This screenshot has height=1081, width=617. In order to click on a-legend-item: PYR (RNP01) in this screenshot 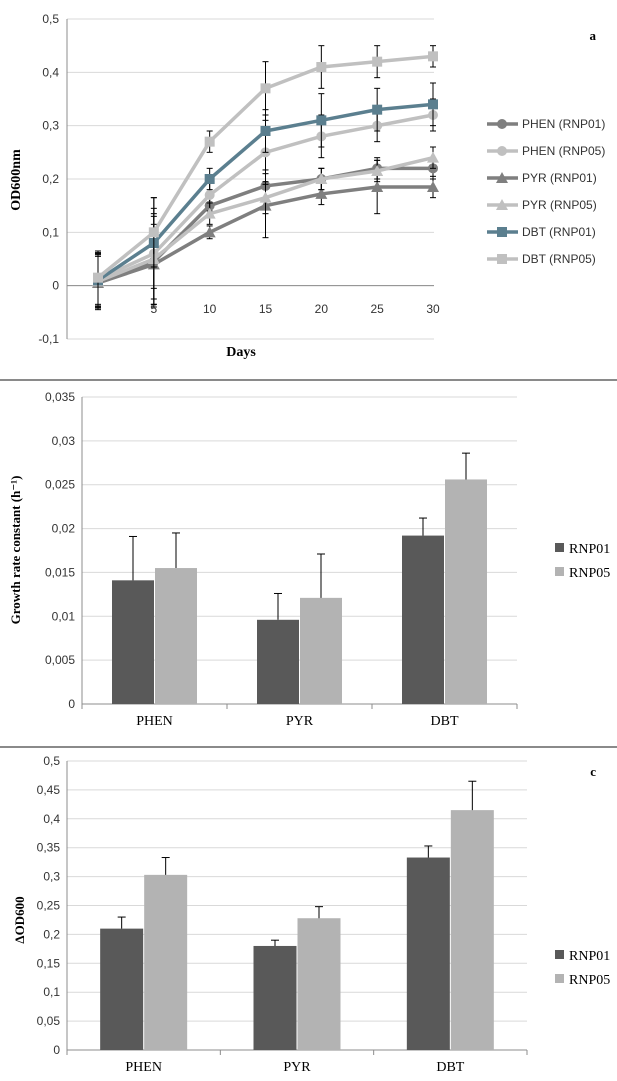, I will do `click(542, 178)`.